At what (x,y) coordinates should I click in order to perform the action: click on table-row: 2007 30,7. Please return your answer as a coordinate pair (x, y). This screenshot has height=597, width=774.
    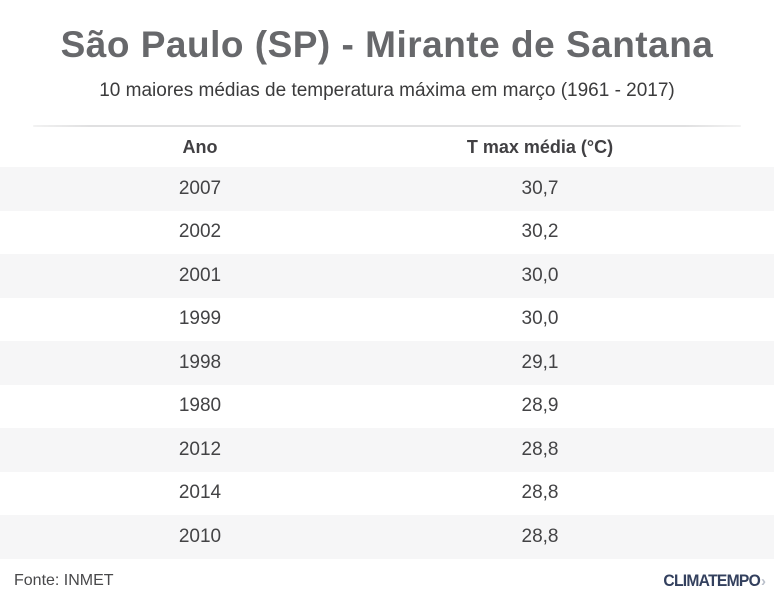
    Looking at the image, I should click on (387, 189).